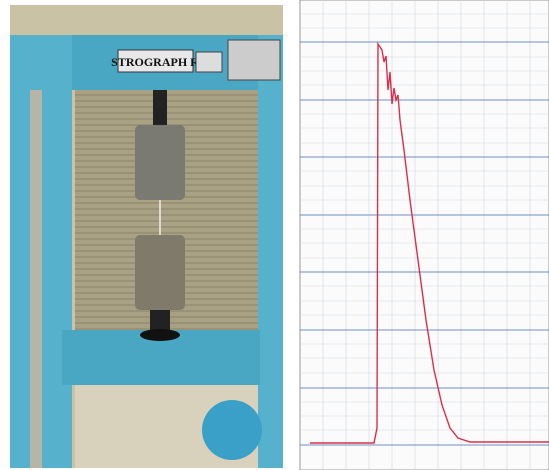 This screenshot has height=470, width=549. I want to click on lower-grip, so click(160, 272).